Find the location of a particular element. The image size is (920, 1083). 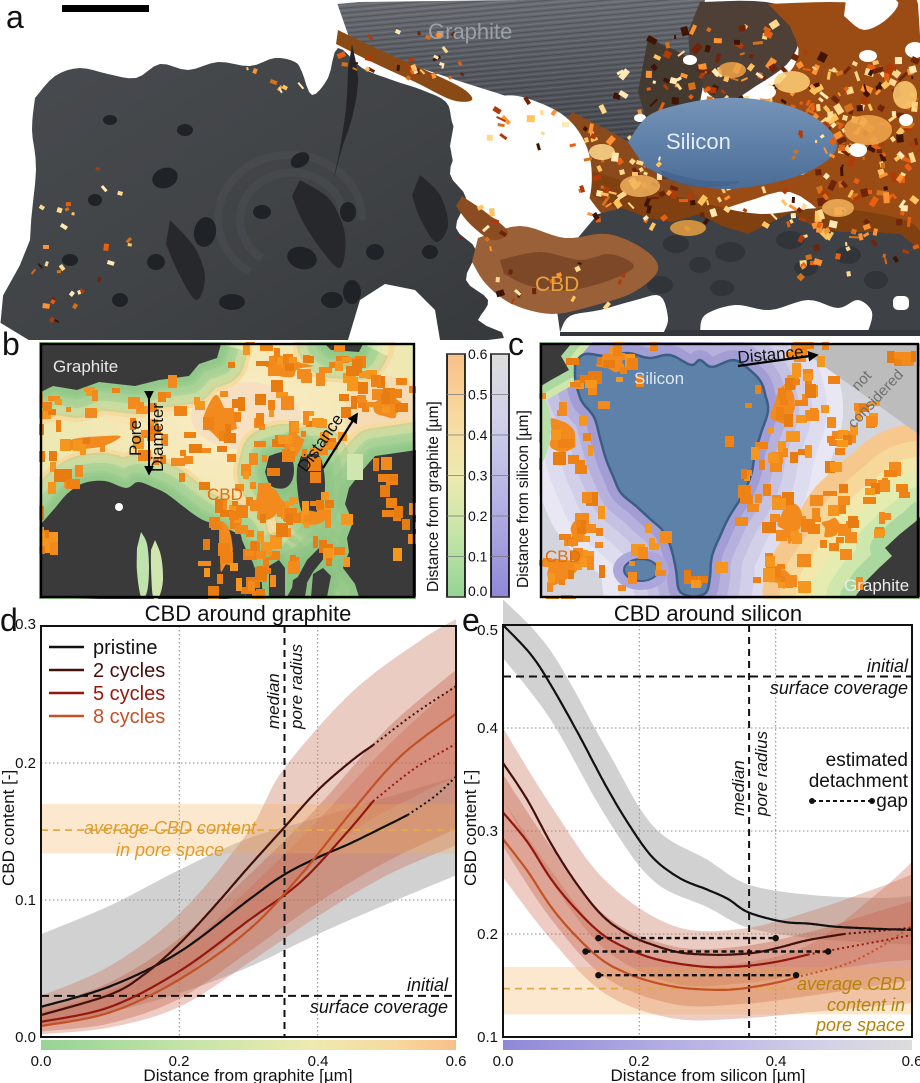

svg-text: average CBD is located at coordinates (851, 984).